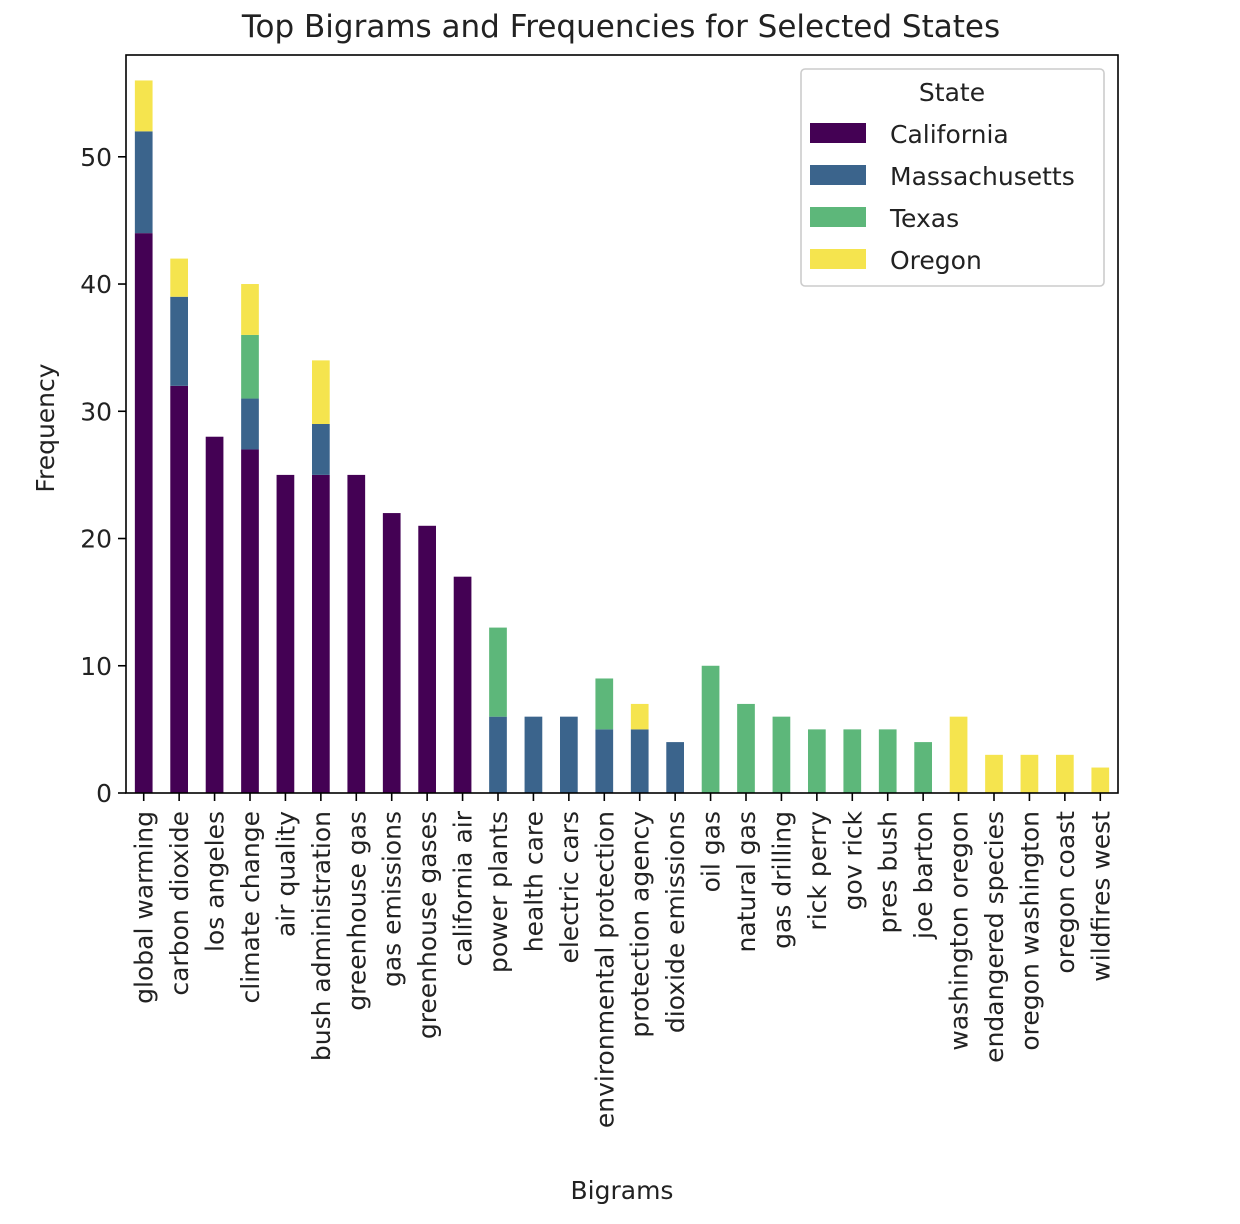 This screenshot has width=1240, height=1224. I want to click on legend: State California Massachusetts Texas Oregon, so click(952, 177).